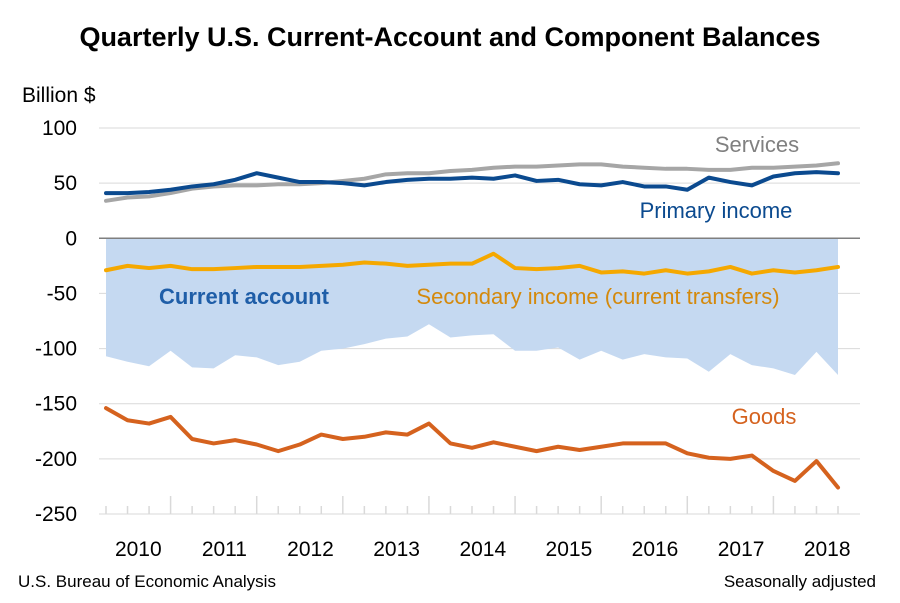 The image size is (900, 603). Describe the element at coordinates (56, 514) in the screenshot. I see `y-tick-label: -250` at that location.